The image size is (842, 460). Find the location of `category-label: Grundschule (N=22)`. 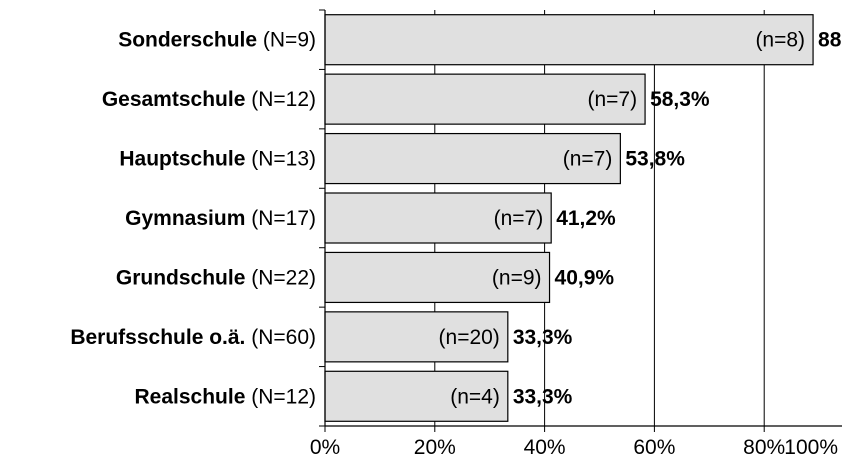

category-label: Grundschule (N=22) is located at coordinates (216, 277).